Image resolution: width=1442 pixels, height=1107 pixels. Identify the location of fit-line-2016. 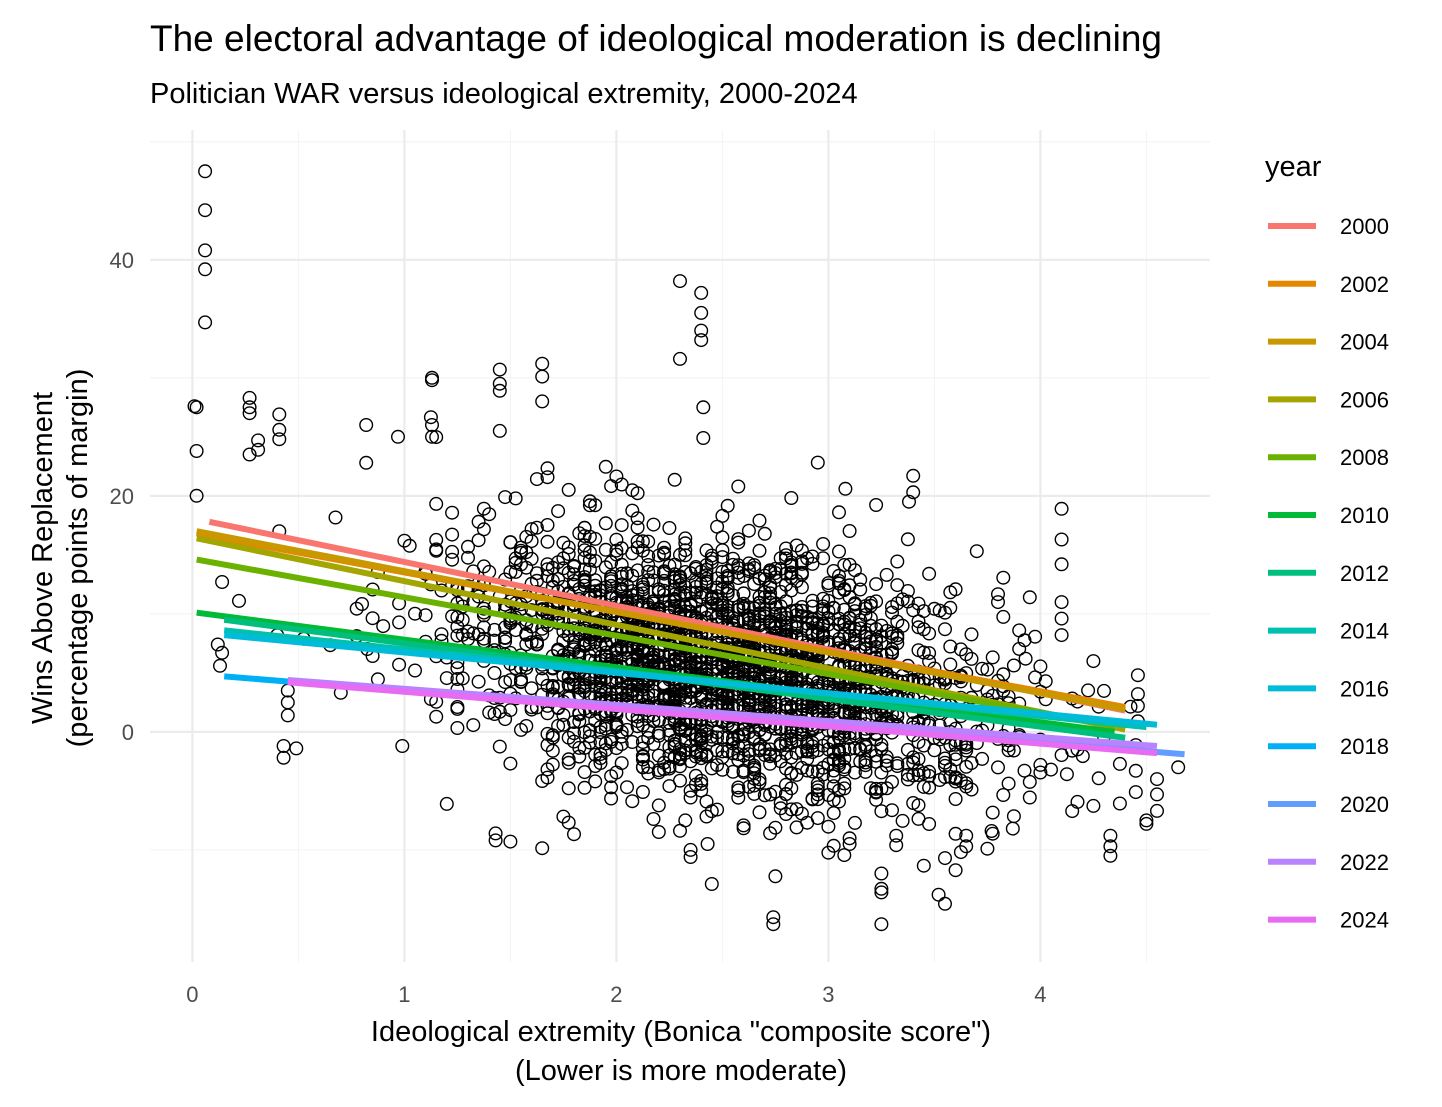
(690, 680).